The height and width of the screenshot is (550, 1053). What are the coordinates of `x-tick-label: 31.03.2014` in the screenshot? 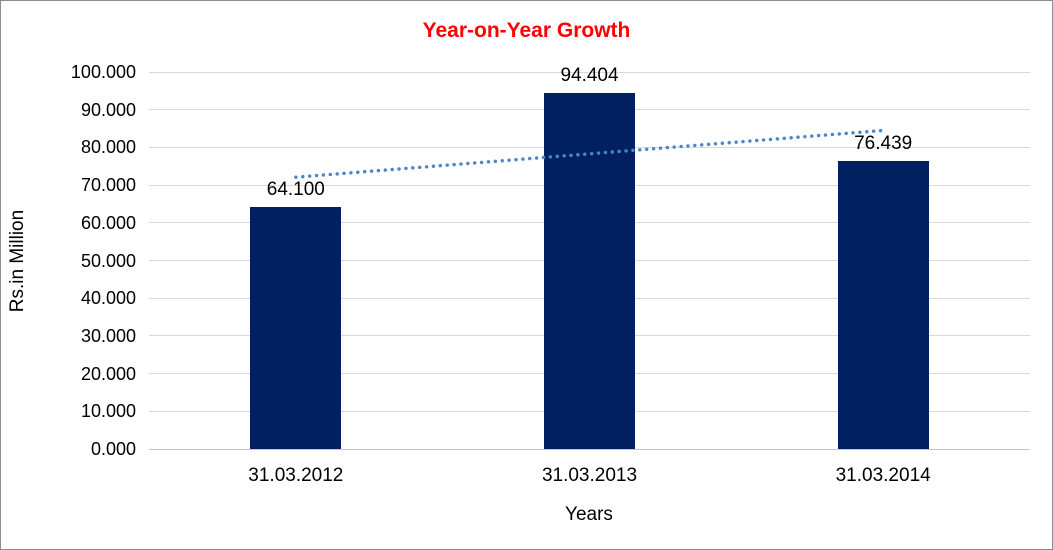 It's located at (883, 475).